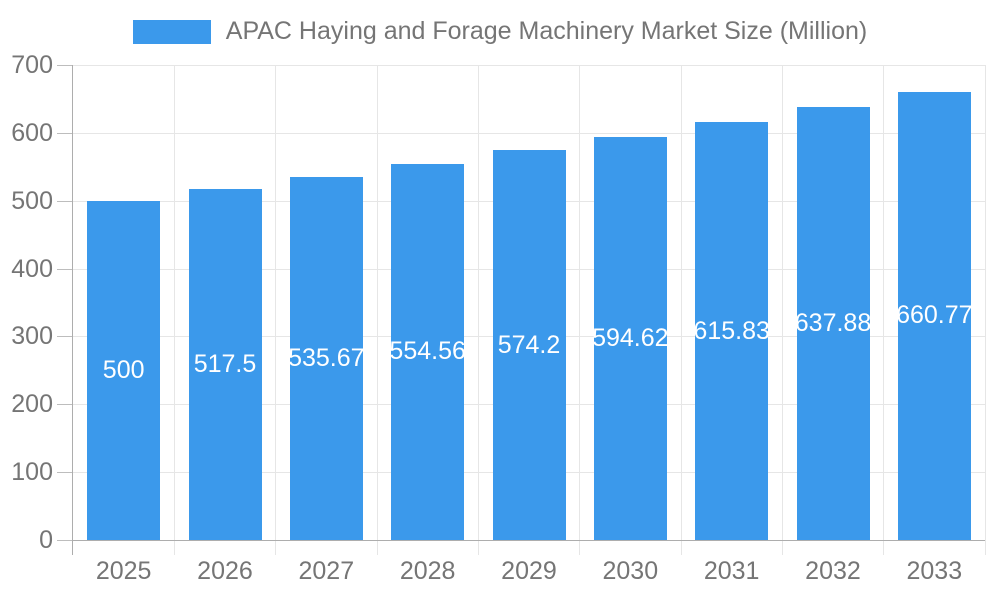 The image size is (1000, 600). What do you see at coordinates (32, 336) in the screenshot?
I see `y-axis-label: 300` at bounding box center [32, 336].